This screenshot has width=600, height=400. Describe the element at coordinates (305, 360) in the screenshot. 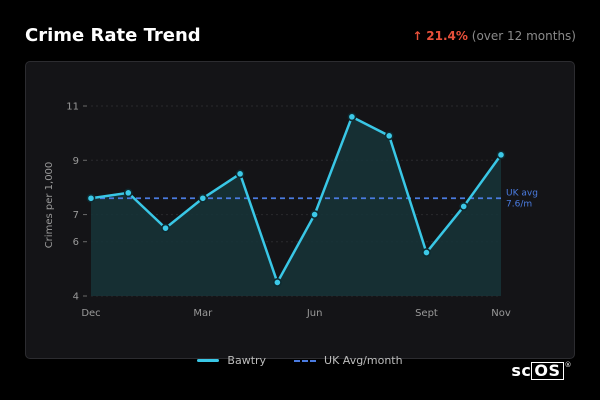

I see `legend-swatch-dashed` at that location.